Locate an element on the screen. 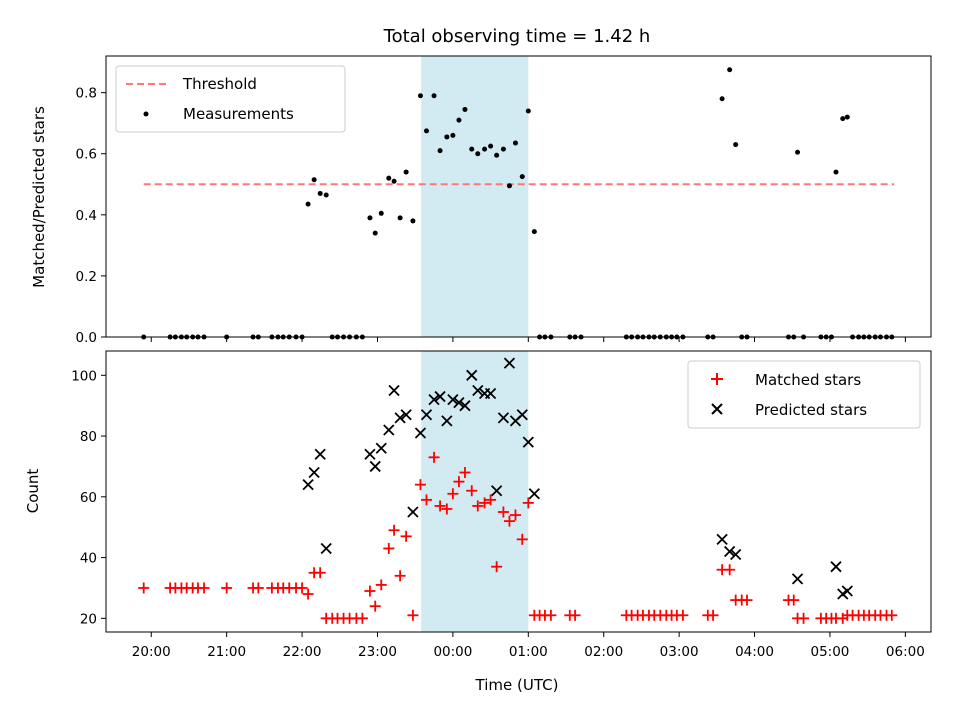 This screenshot has width=960, height=720. x-tick-label: 01:00 is located at coordinates (528, 652).